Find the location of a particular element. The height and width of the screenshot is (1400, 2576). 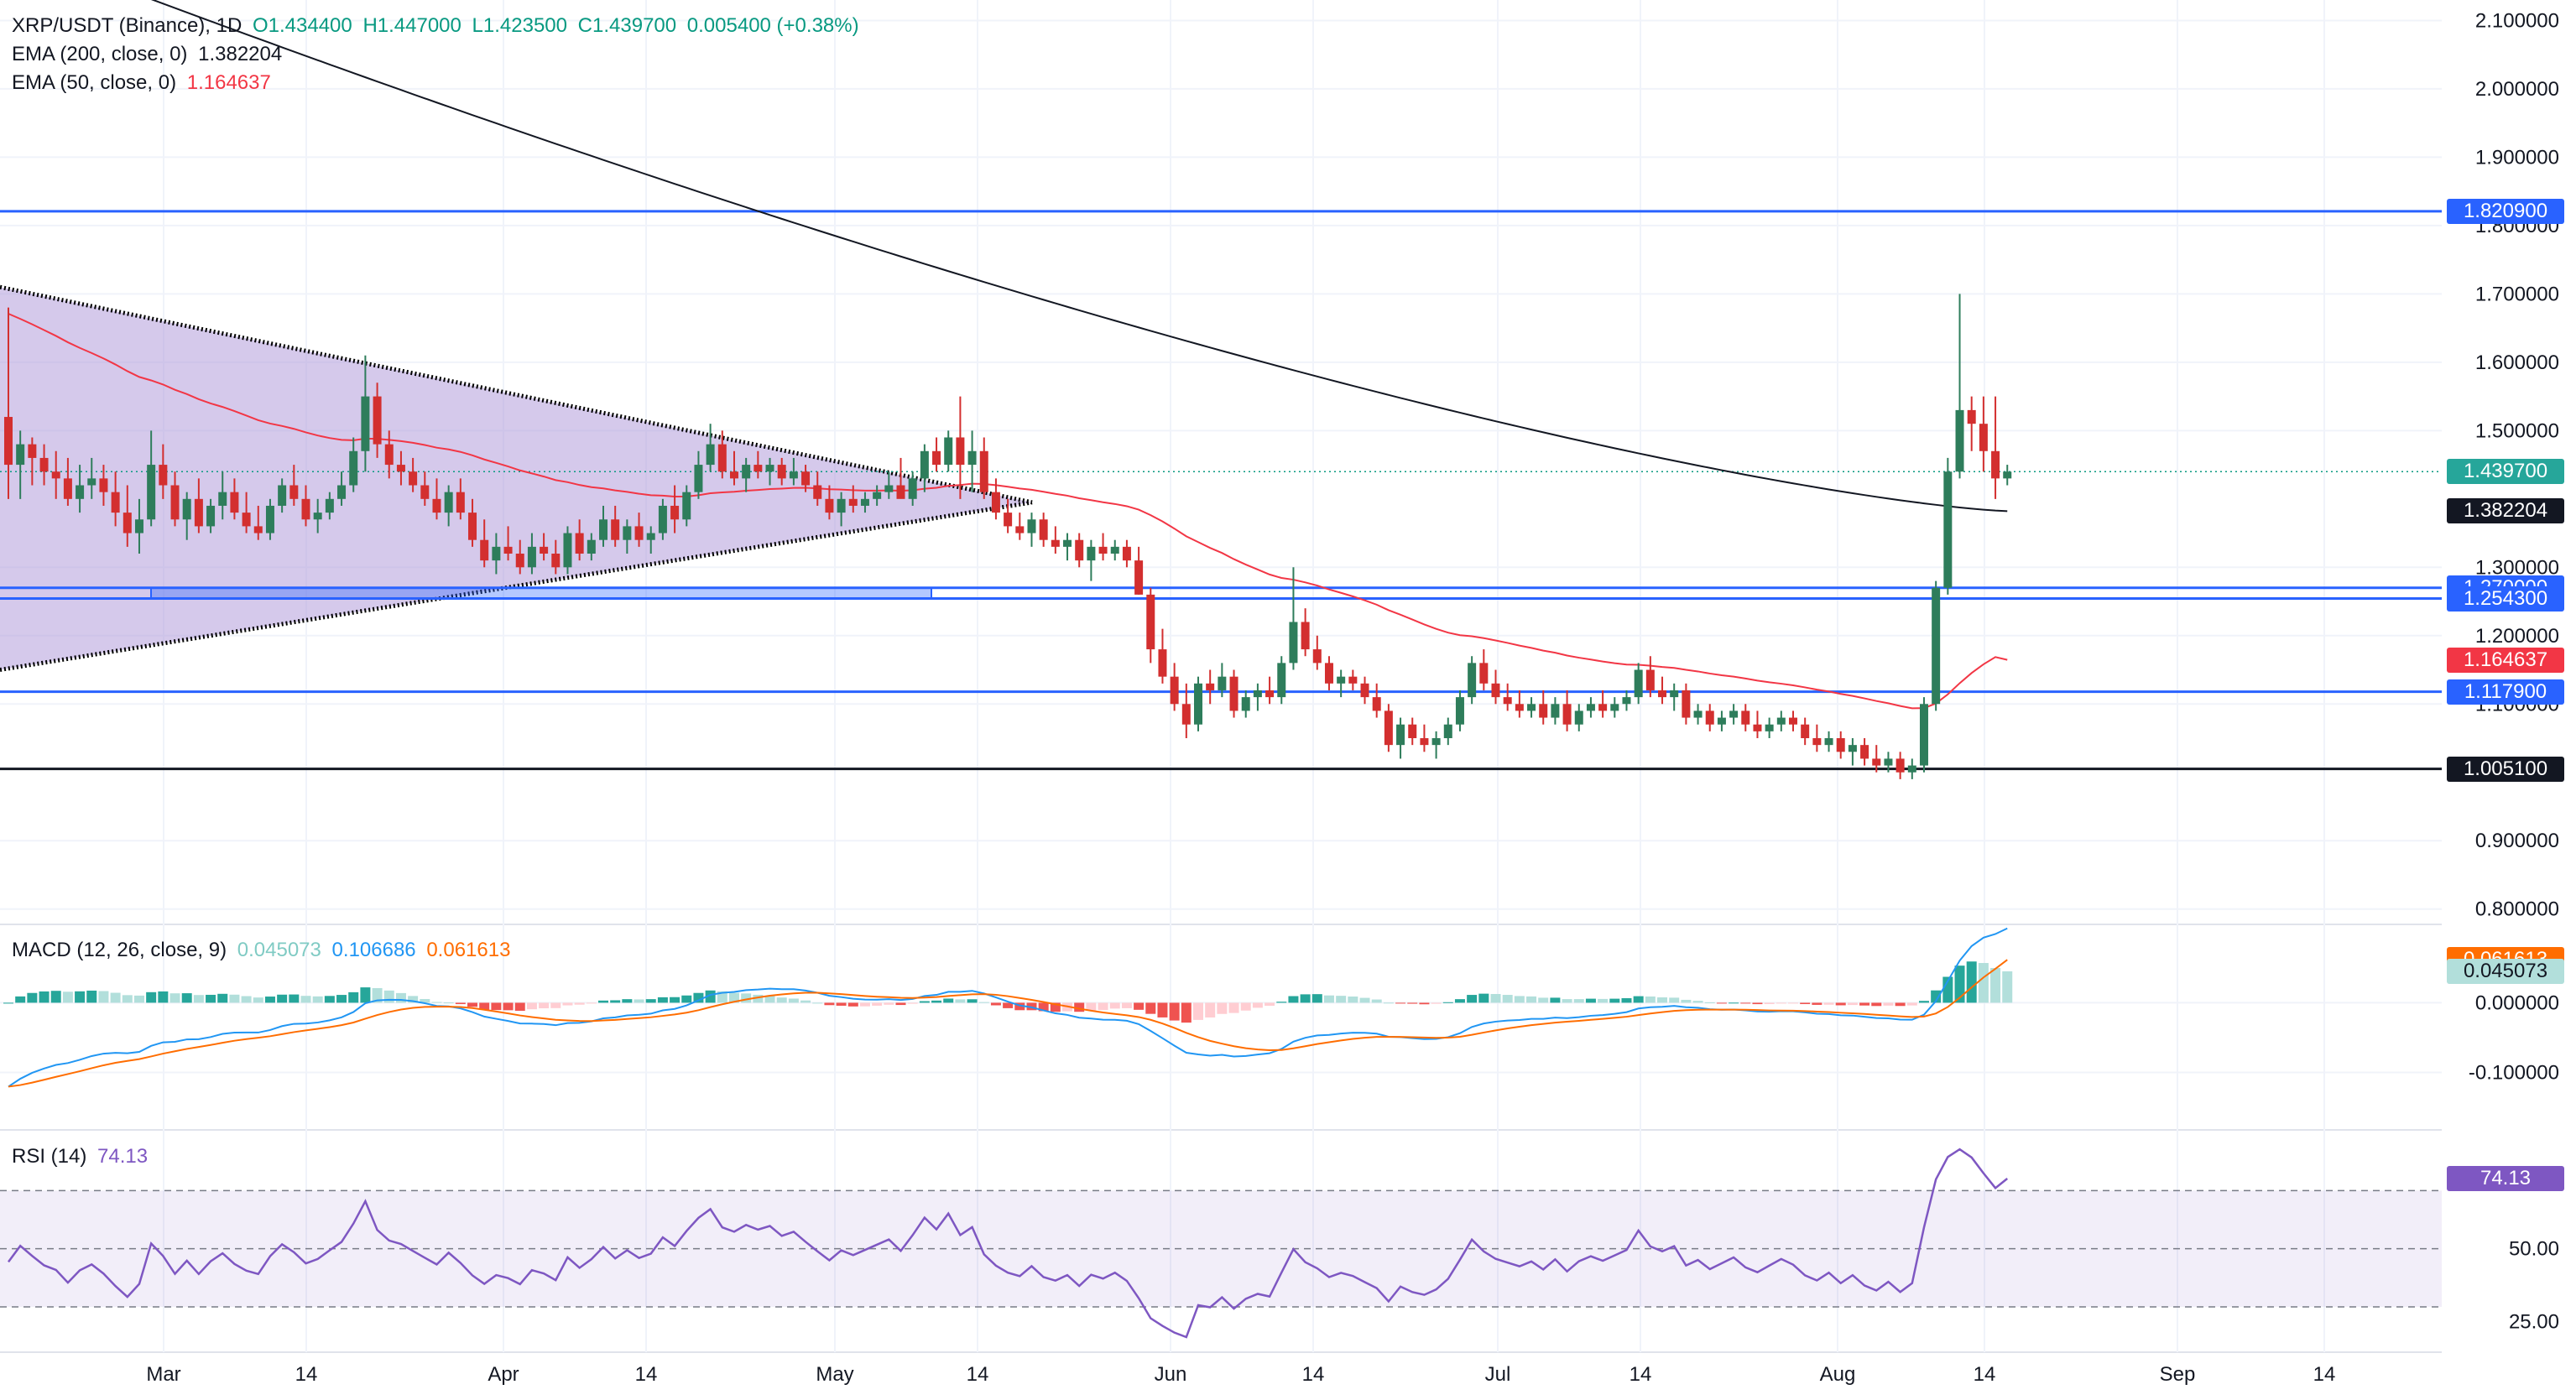

y-tick-label: 2.000000 is located at coordinates (2517, 89).